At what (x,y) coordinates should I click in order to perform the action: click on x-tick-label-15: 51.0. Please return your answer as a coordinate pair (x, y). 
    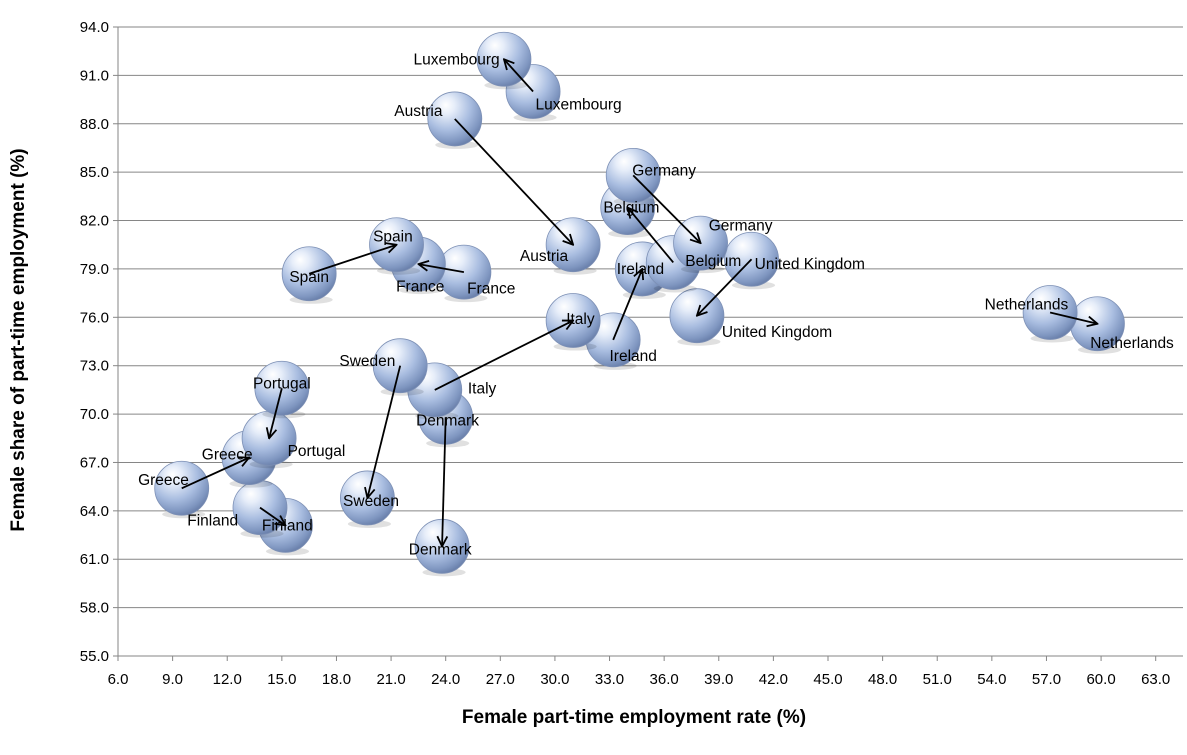
    Looking at the image, I should click on (937, 679).